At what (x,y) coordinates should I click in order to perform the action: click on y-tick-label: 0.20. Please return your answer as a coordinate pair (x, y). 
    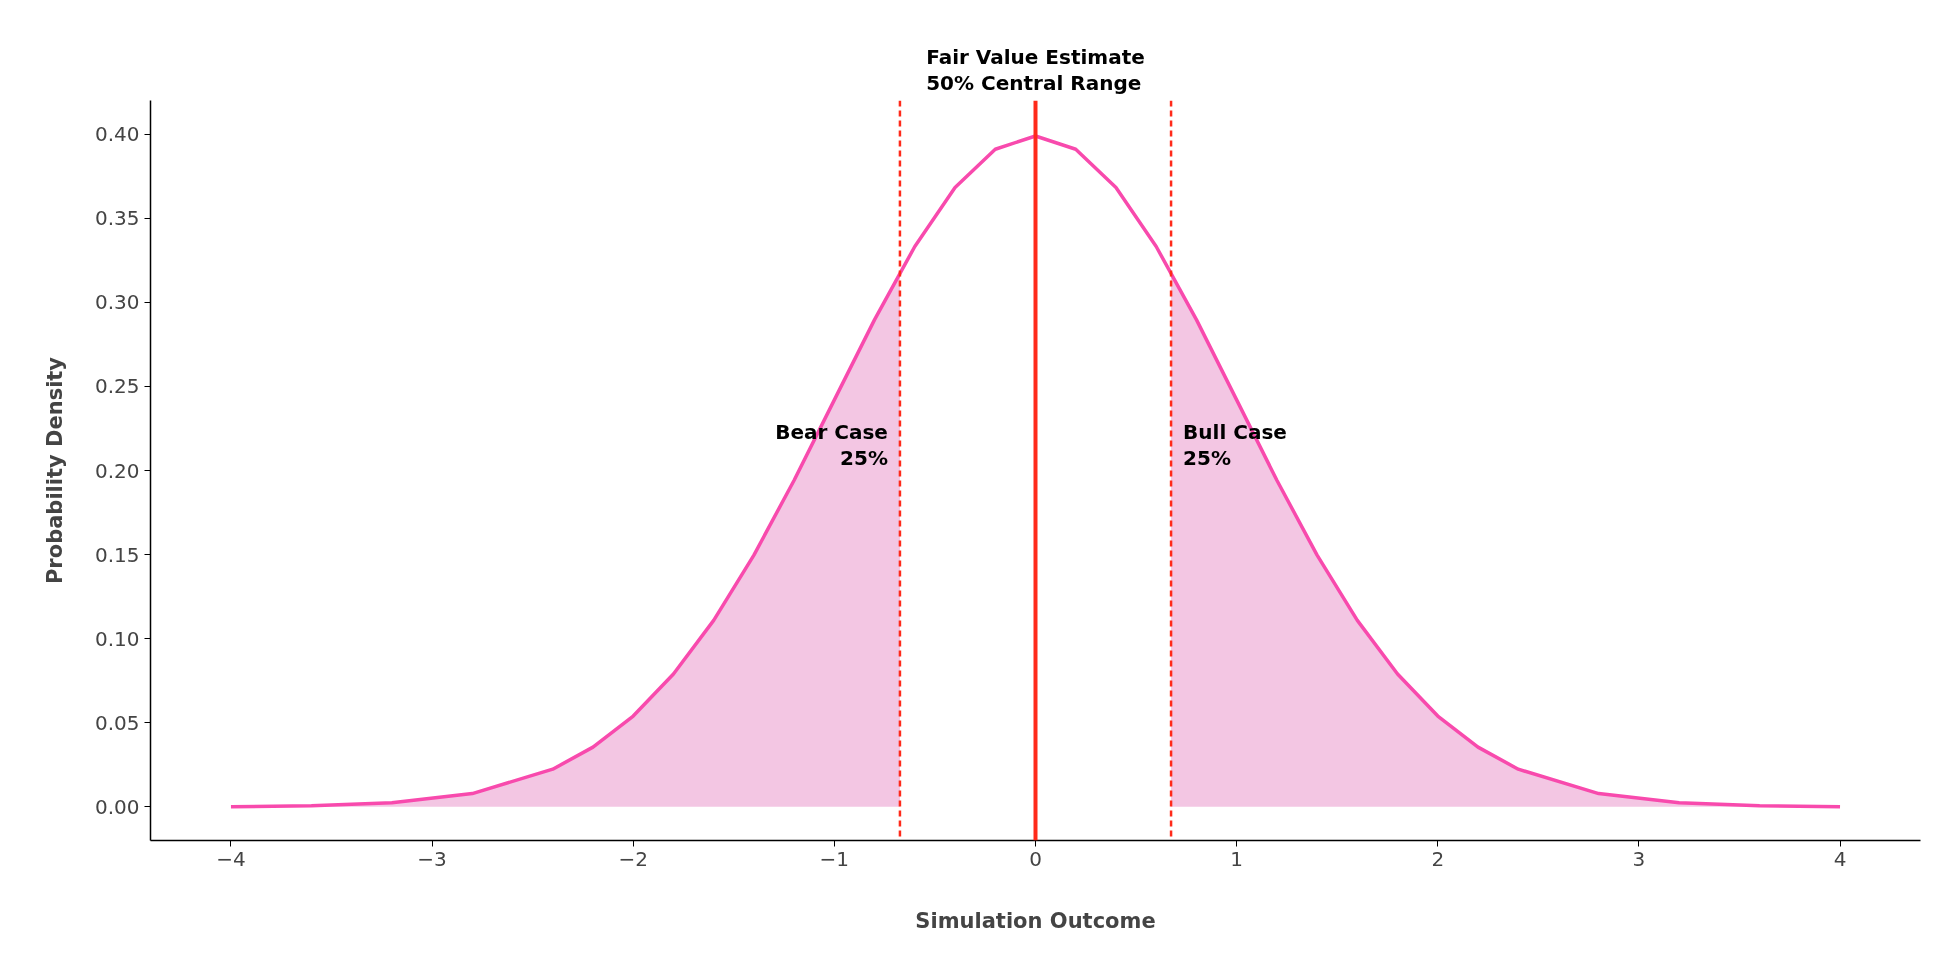
    Looking at the image, I should click on (117, 470).